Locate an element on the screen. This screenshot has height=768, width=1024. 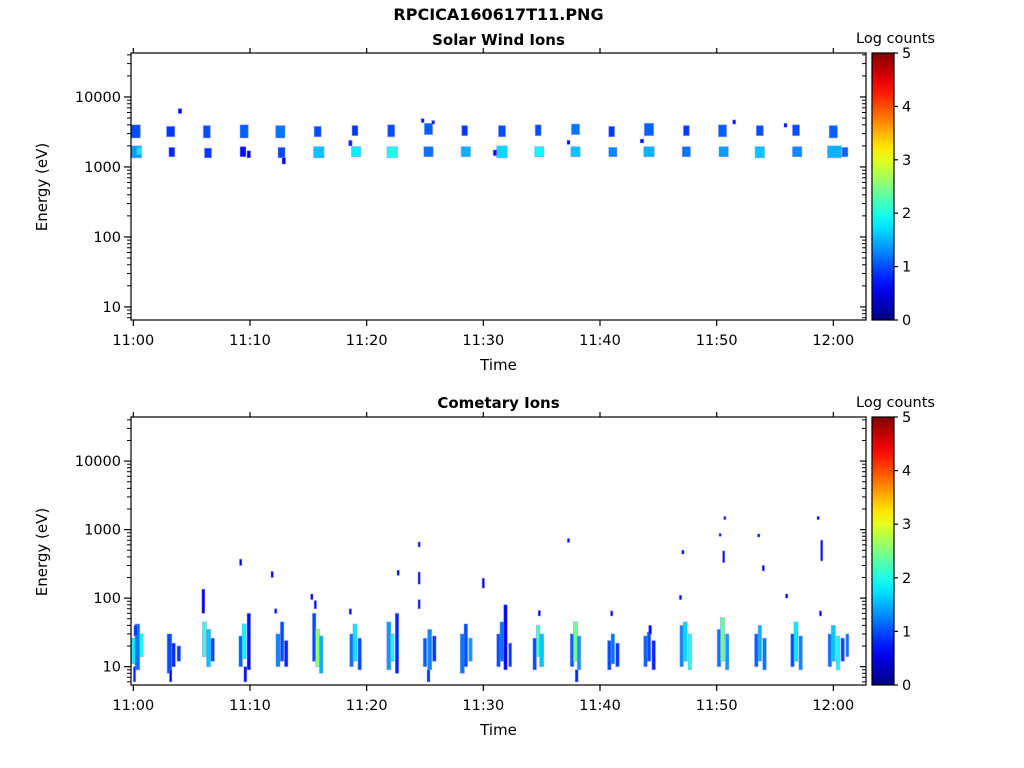
x-tick-label: 11:10 is located at coordinates (250, 706).